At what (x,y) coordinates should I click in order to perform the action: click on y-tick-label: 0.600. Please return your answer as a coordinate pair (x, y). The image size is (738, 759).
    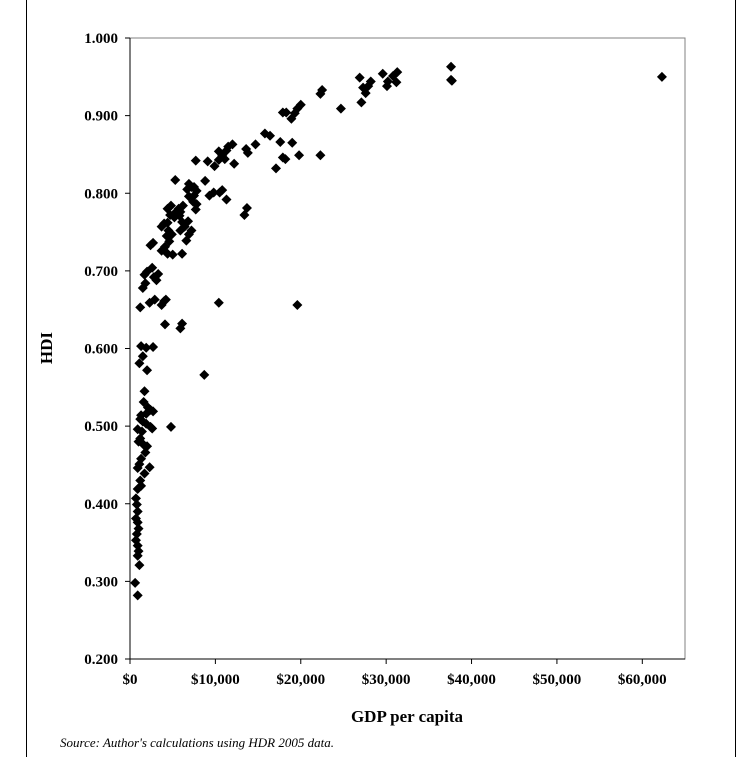
    Looking at the image, I should click on (101, 350).